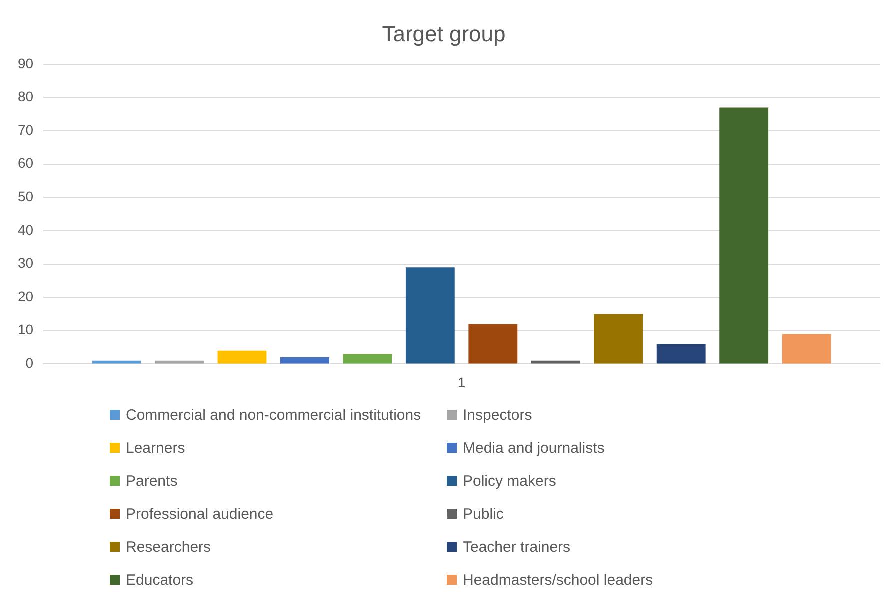 The width and height of the screenshot is (890, 607). I want to click on legend-label: Public, so click(483, 514).